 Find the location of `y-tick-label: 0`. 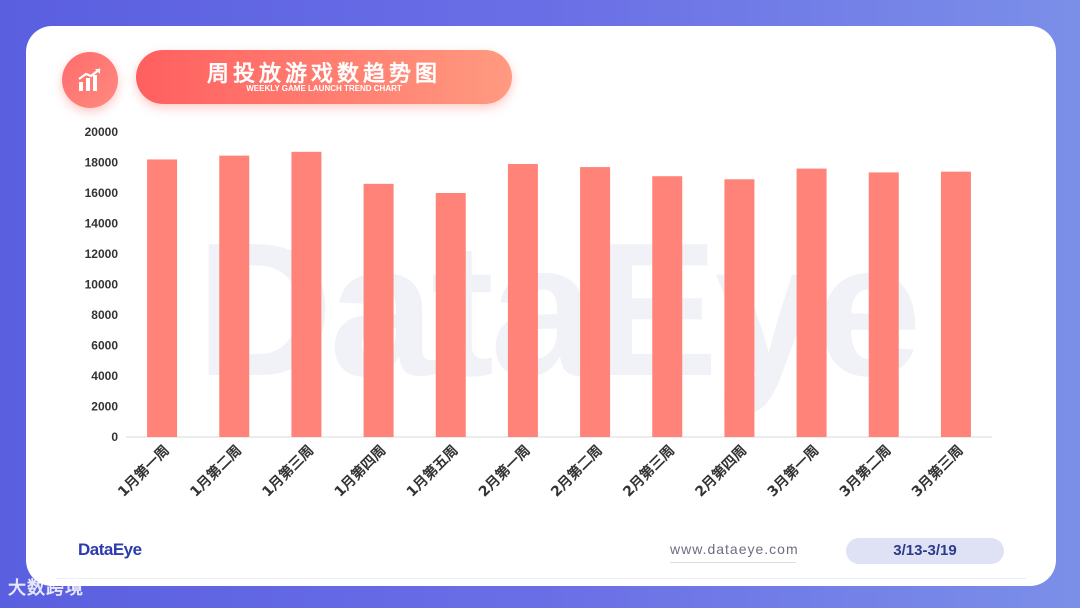

y-tick-label: 0 is located at coordinates (114, 437).